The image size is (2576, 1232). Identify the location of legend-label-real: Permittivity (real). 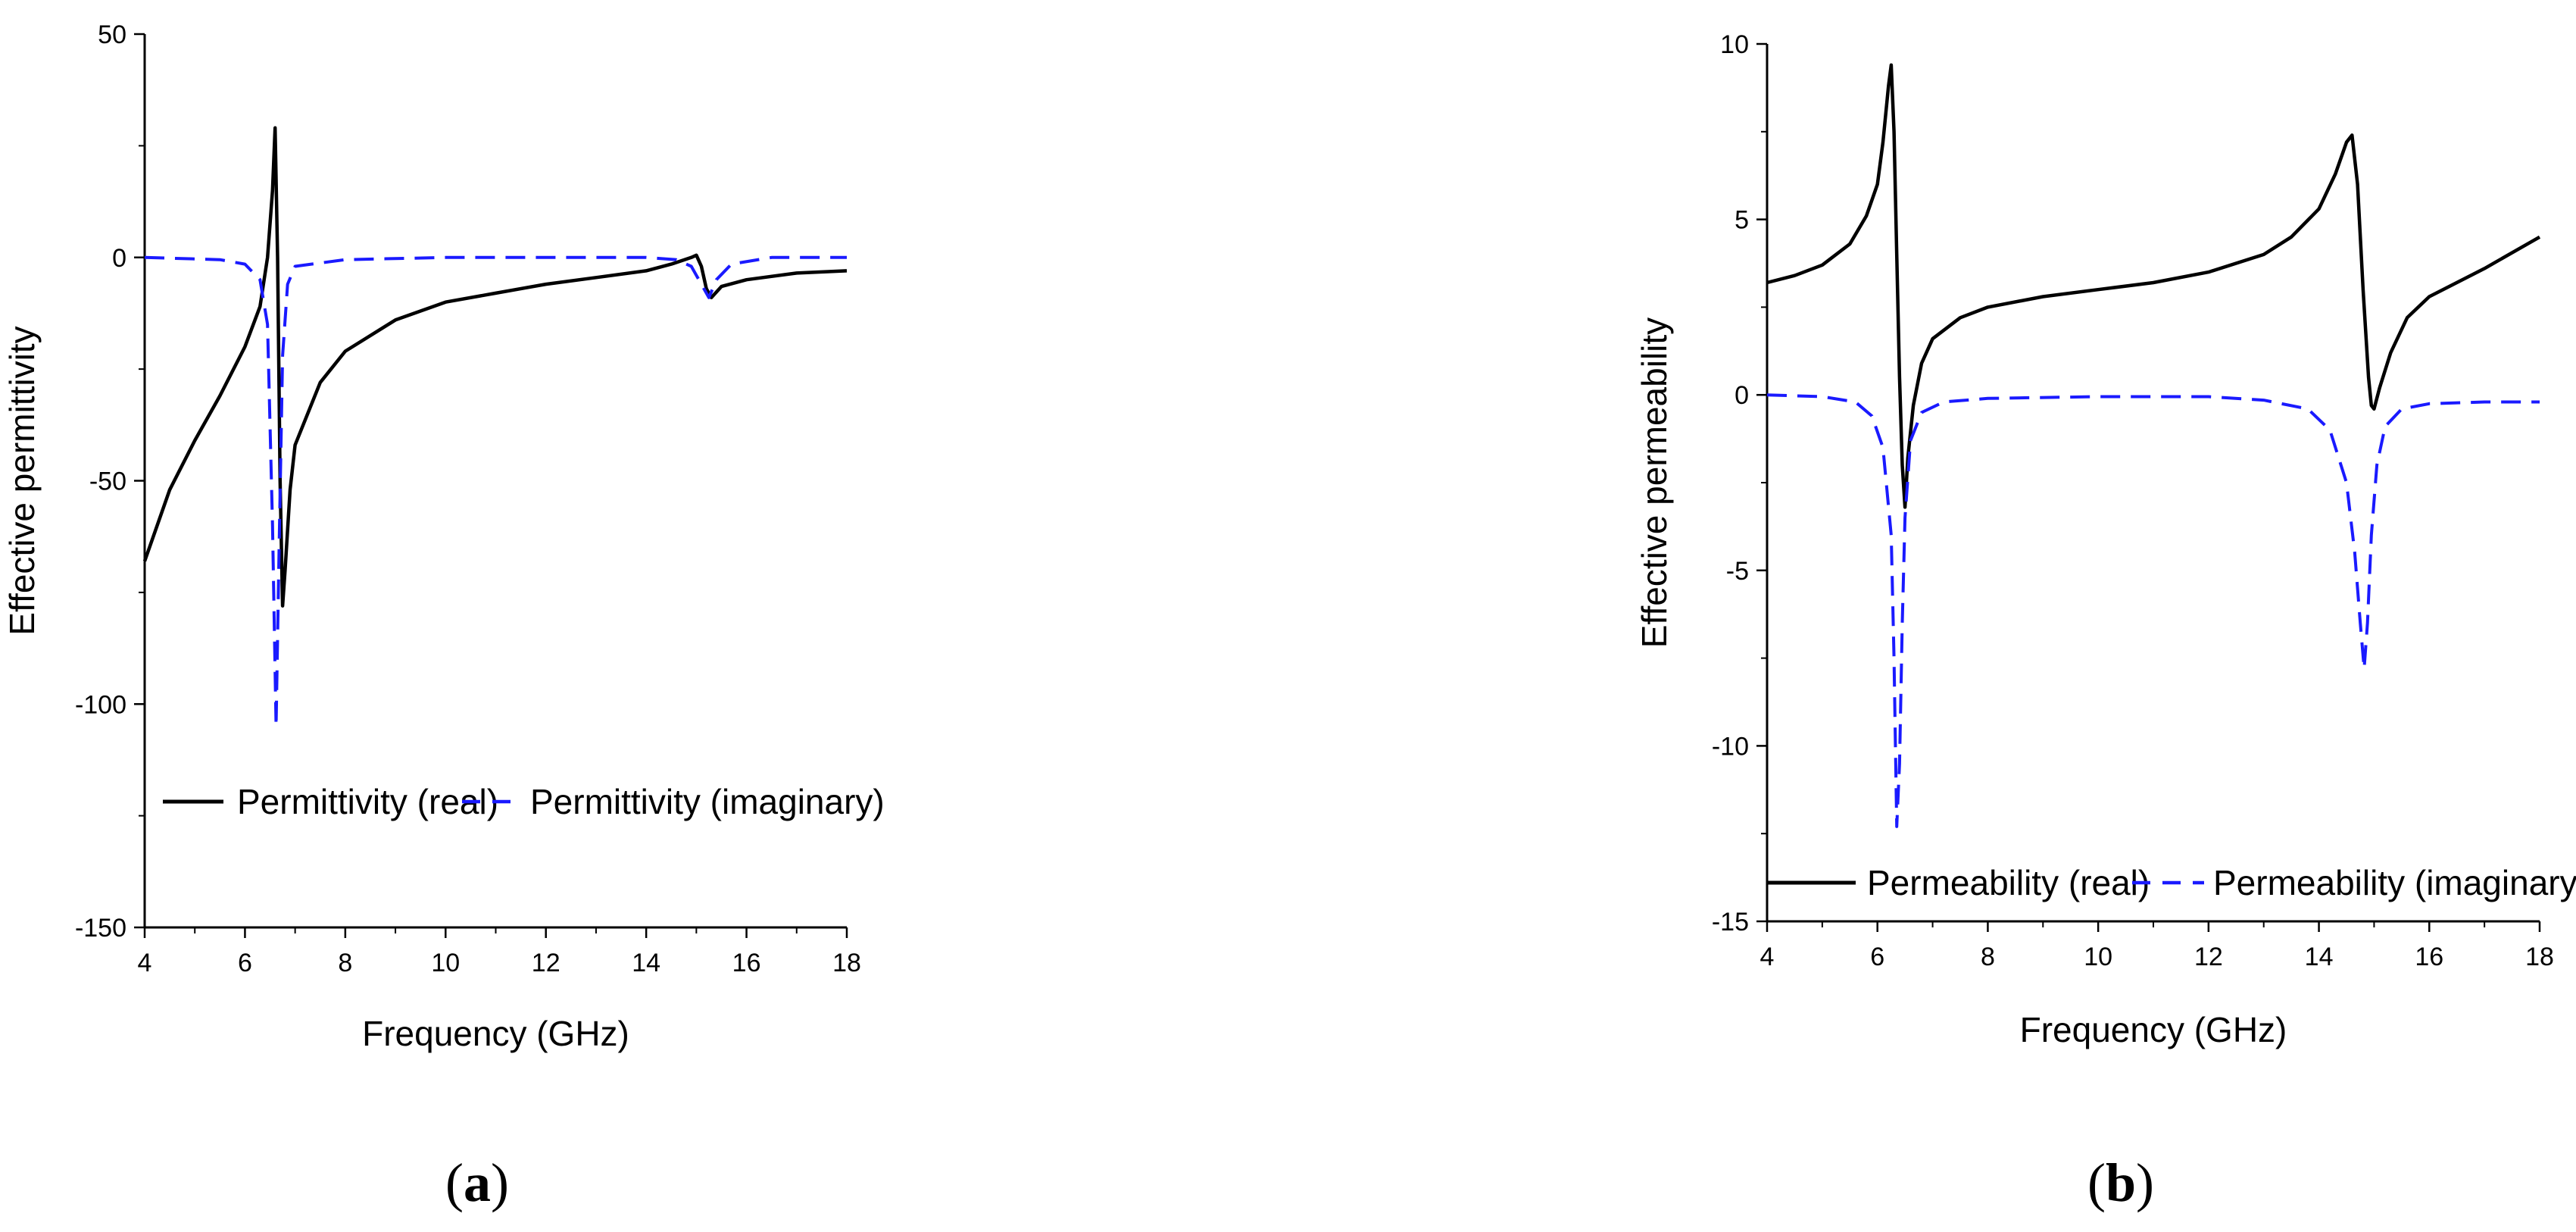
(368, 801).